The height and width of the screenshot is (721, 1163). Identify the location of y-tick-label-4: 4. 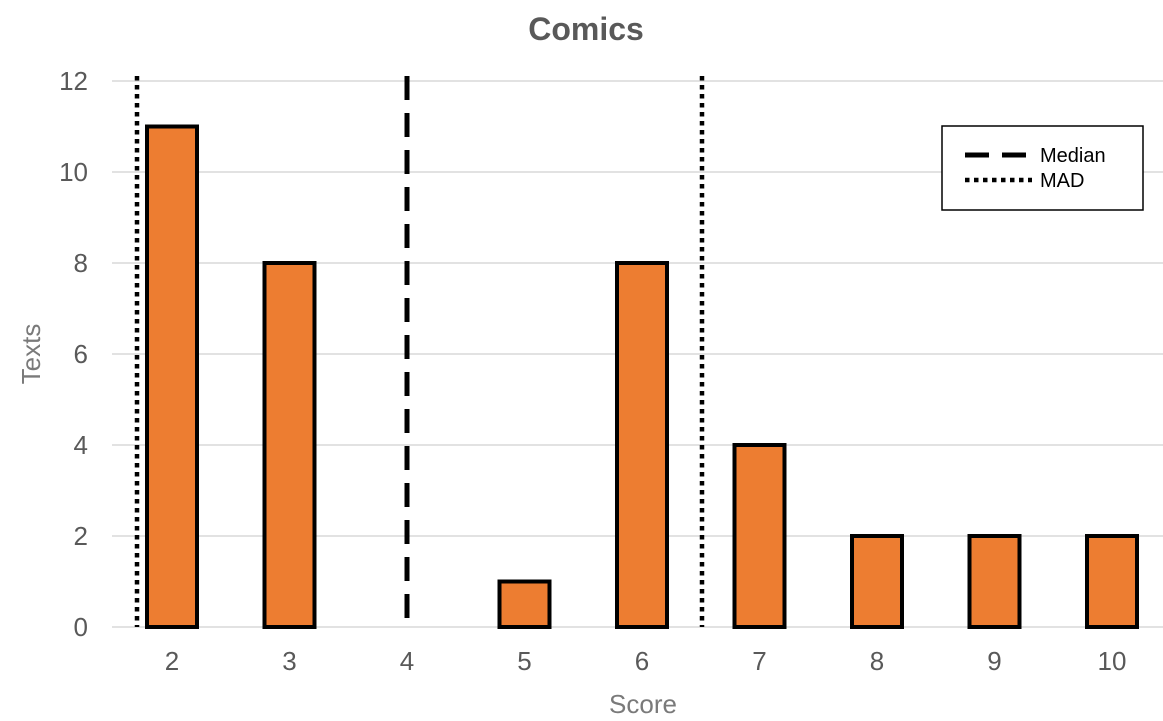
(81, 445).